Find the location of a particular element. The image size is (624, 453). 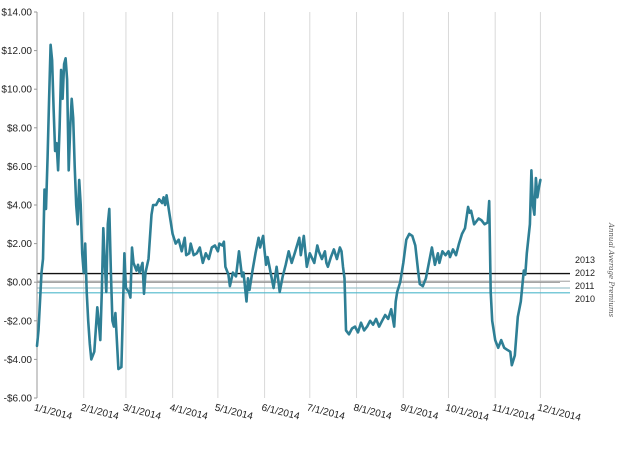

x-tick-label: 1/1/2014 is located at coordinates (53, 412).